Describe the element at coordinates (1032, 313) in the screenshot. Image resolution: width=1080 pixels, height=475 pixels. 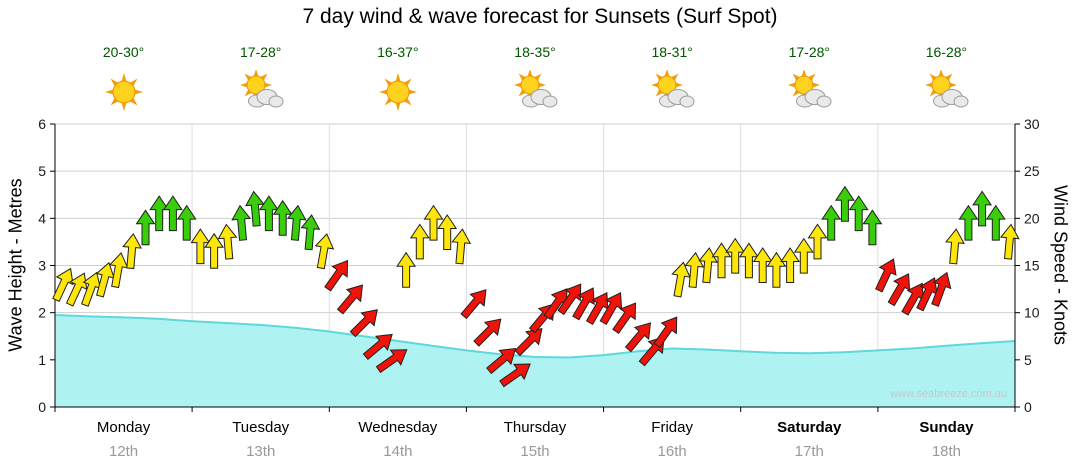
I see `svg-text: 10` at that location.